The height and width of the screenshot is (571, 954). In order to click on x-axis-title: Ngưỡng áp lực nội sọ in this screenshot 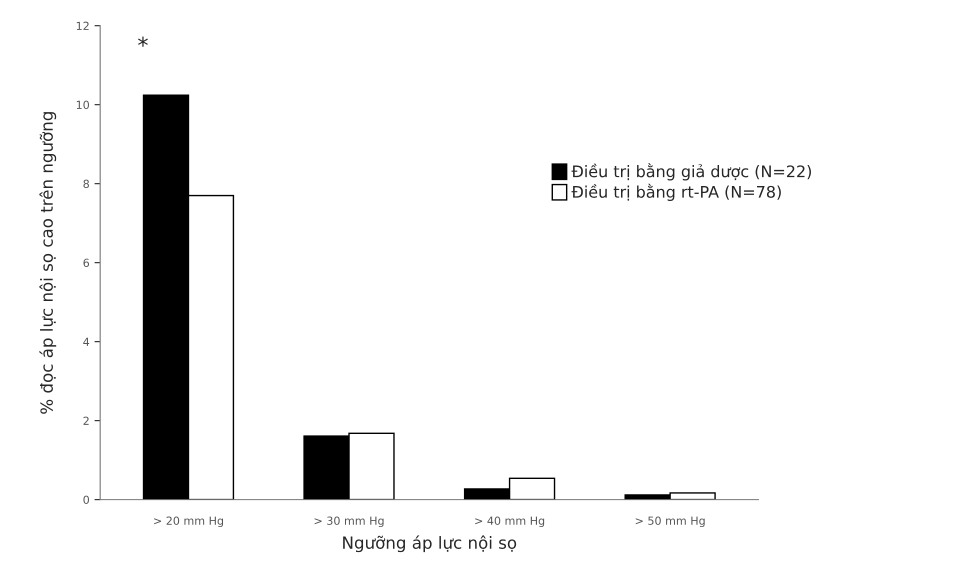, I will do `click(429, 543)`.